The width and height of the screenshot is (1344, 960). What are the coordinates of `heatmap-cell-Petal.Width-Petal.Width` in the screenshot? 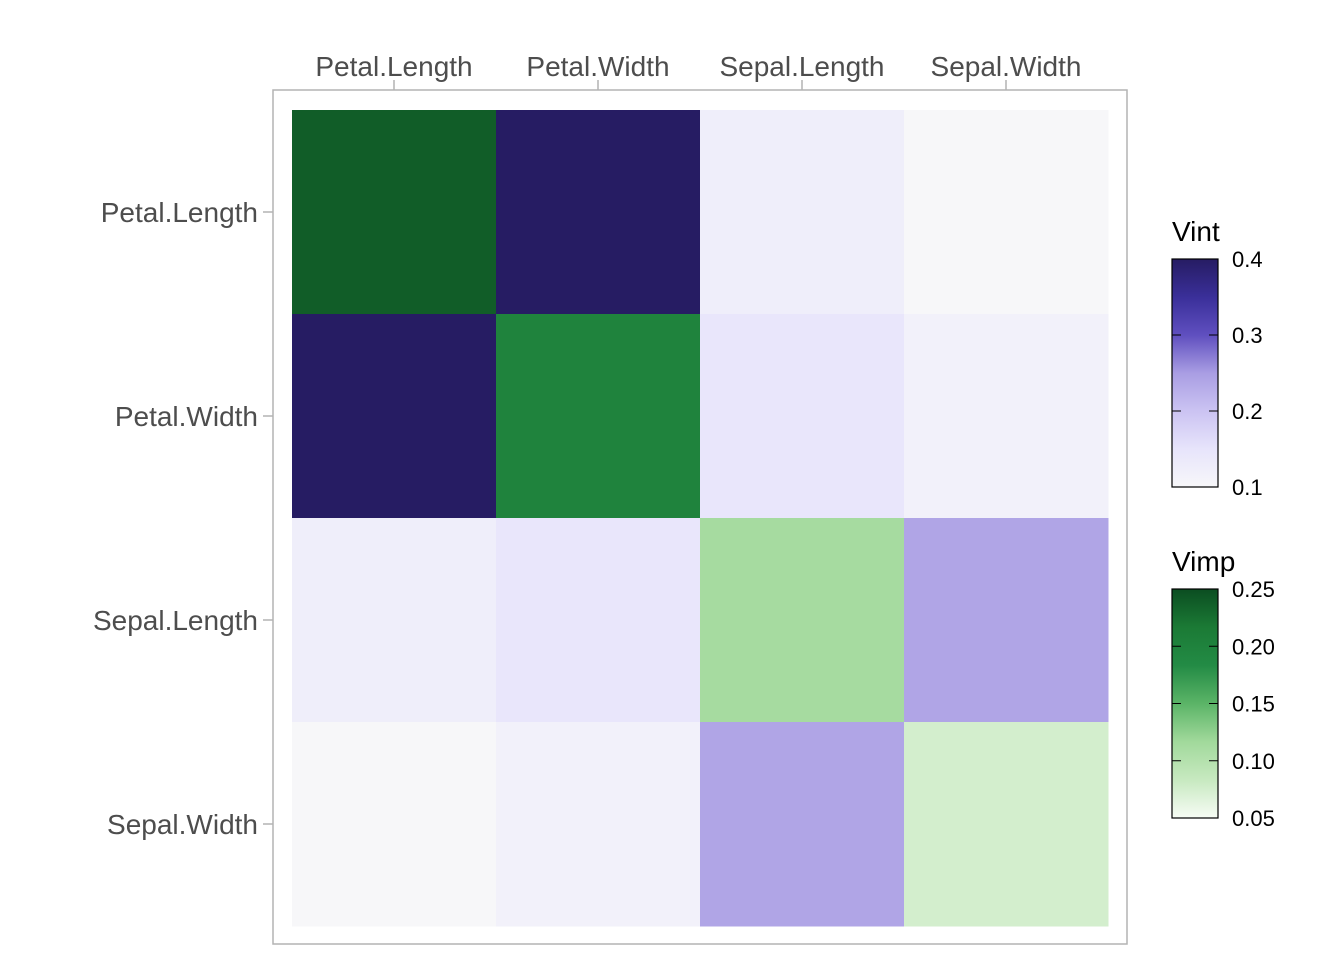 It's located at (598, 416).